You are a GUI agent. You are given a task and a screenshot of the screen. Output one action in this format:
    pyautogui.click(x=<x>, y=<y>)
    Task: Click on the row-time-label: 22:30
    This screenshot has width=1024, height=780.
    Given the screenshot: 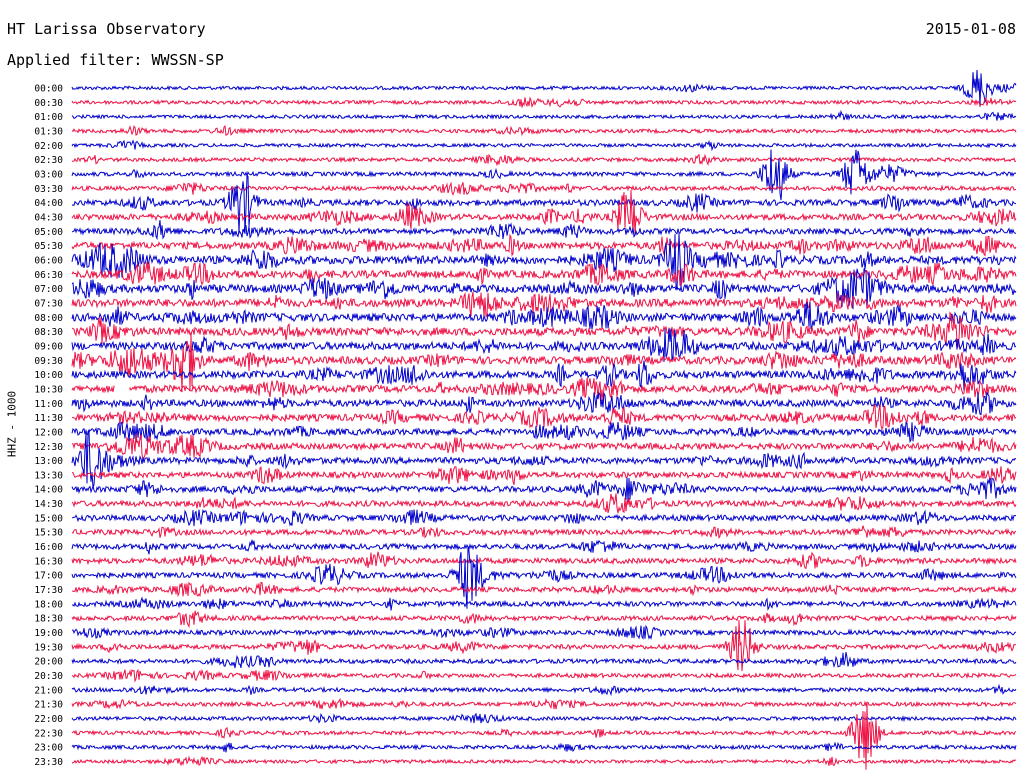 What is the action you would take?
    pyautogui.click(x=48, y=733)
    